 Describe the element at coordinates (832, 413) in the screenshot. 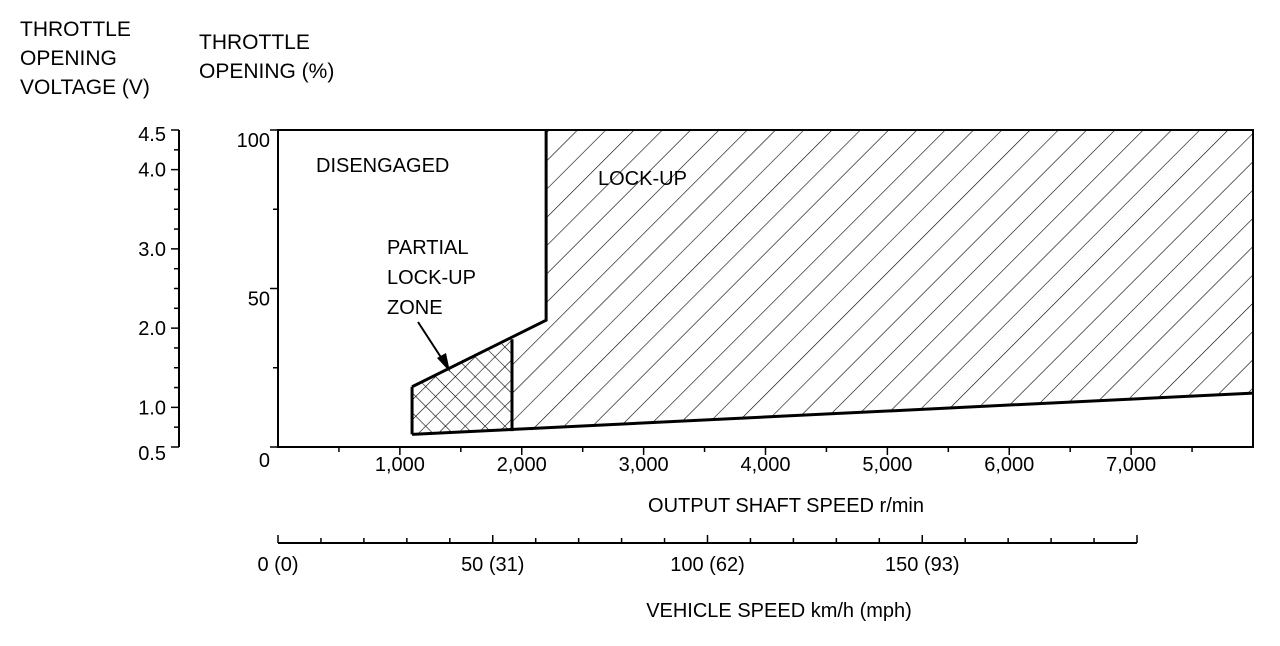

I see `lower-boundary-line` at that location.